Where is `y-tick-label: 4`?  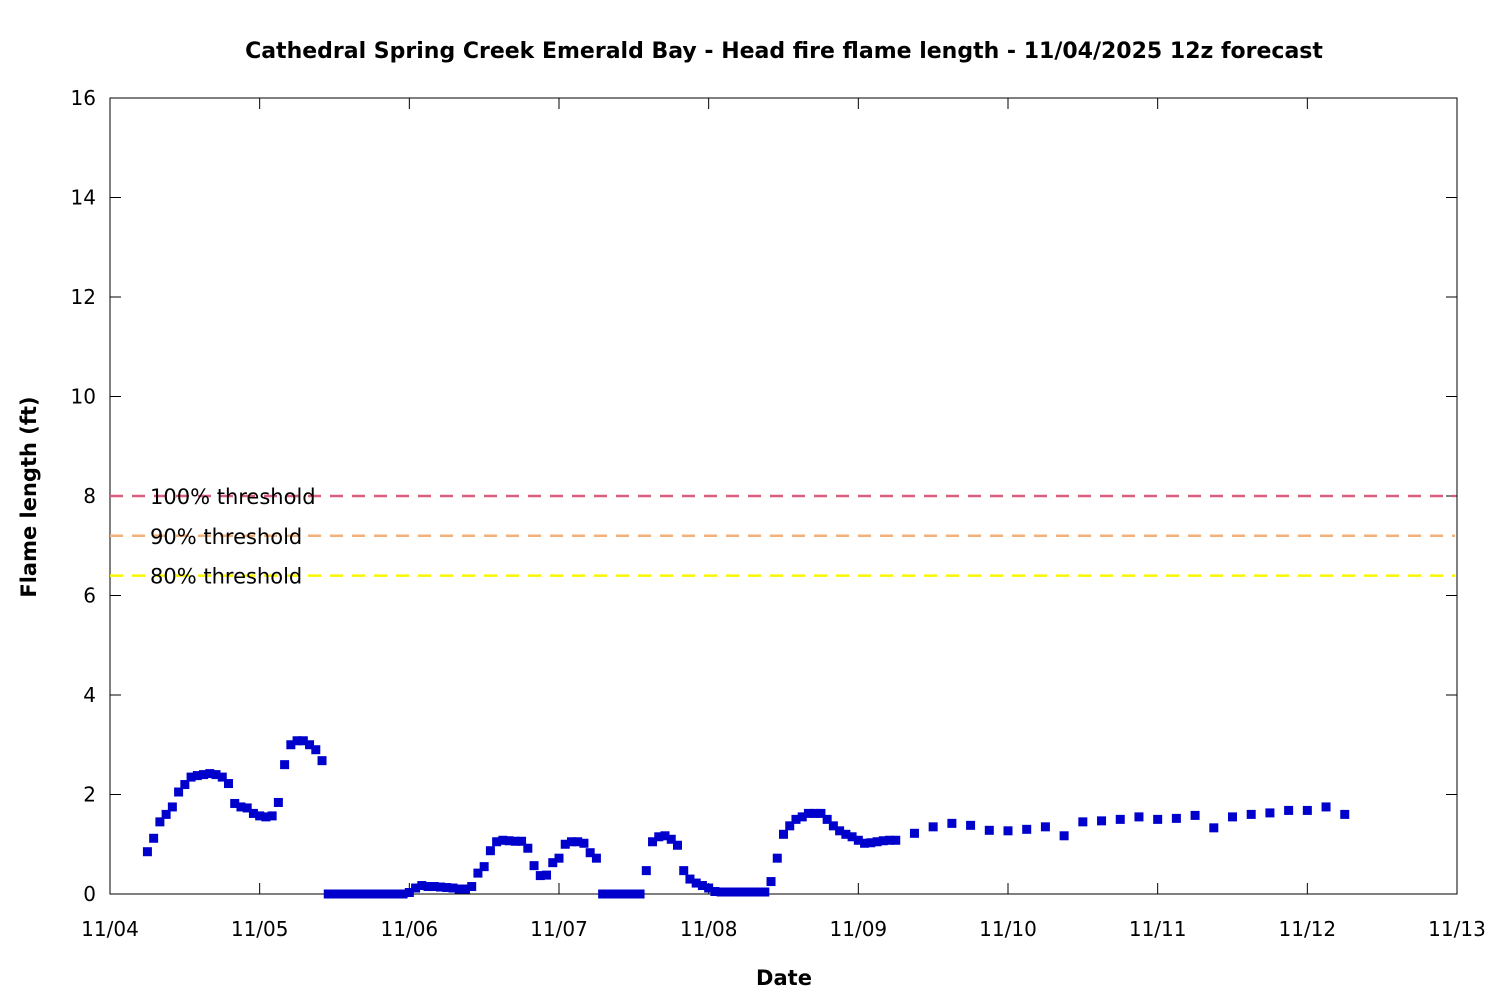
y-tick-label: 4 is located at coordinates (89, 695).